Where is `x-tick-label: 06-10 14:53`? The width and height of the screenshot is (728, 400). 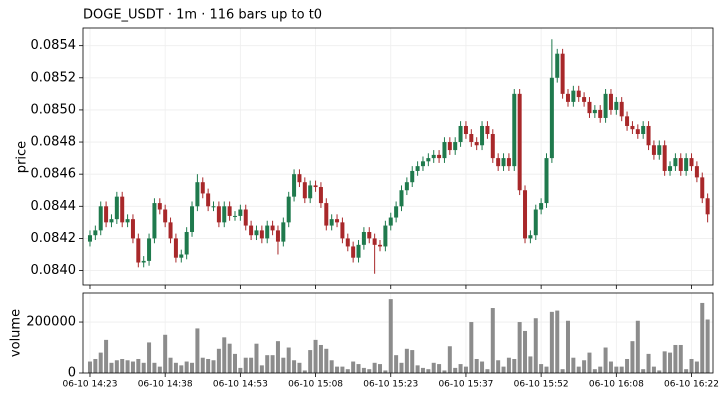 x-tick-label: 06-10 14:53 is located at coordinates (240, 385).